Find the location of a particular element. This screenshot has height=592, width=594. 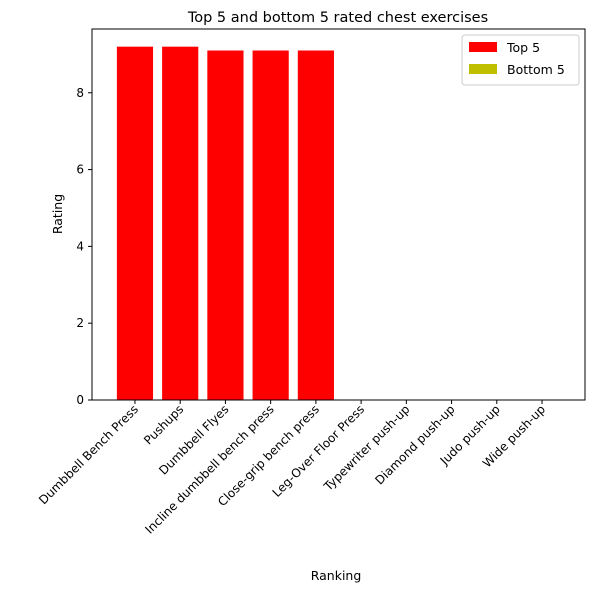

y-tick-label: 2 is located at coordinates (80, 323).